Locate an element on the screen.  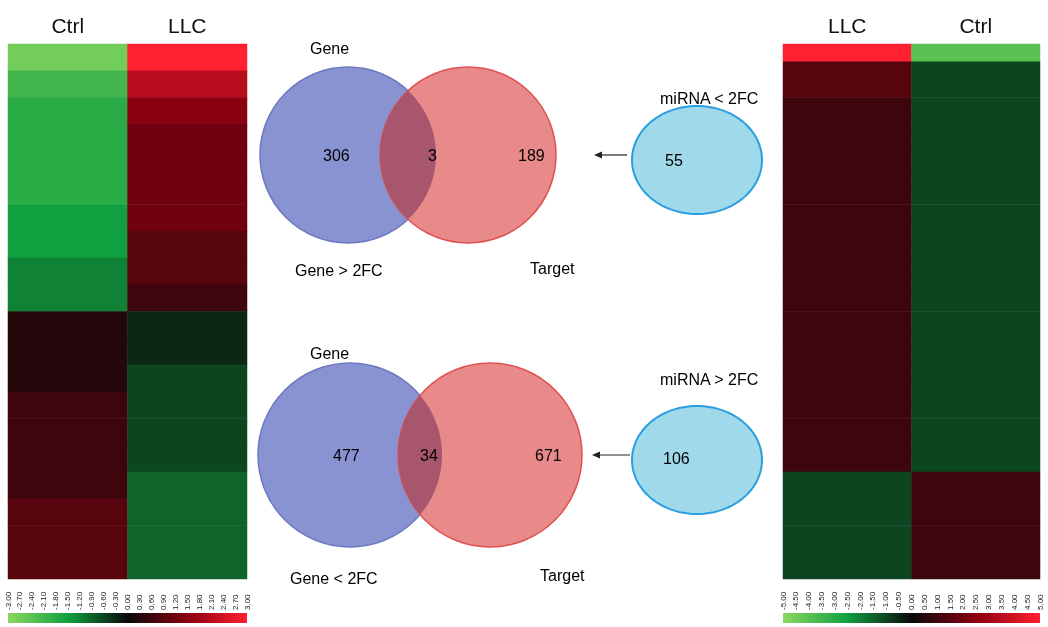
data-label: 106 is located at coordinates (676, 458).